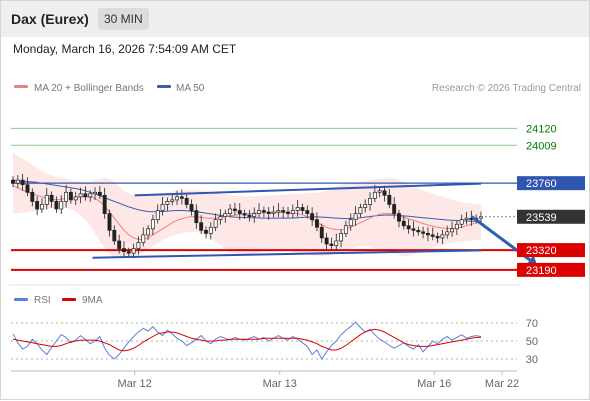 The image size is (590, 401). I want to click on ma50-legend-swatch, so click(164, 86).